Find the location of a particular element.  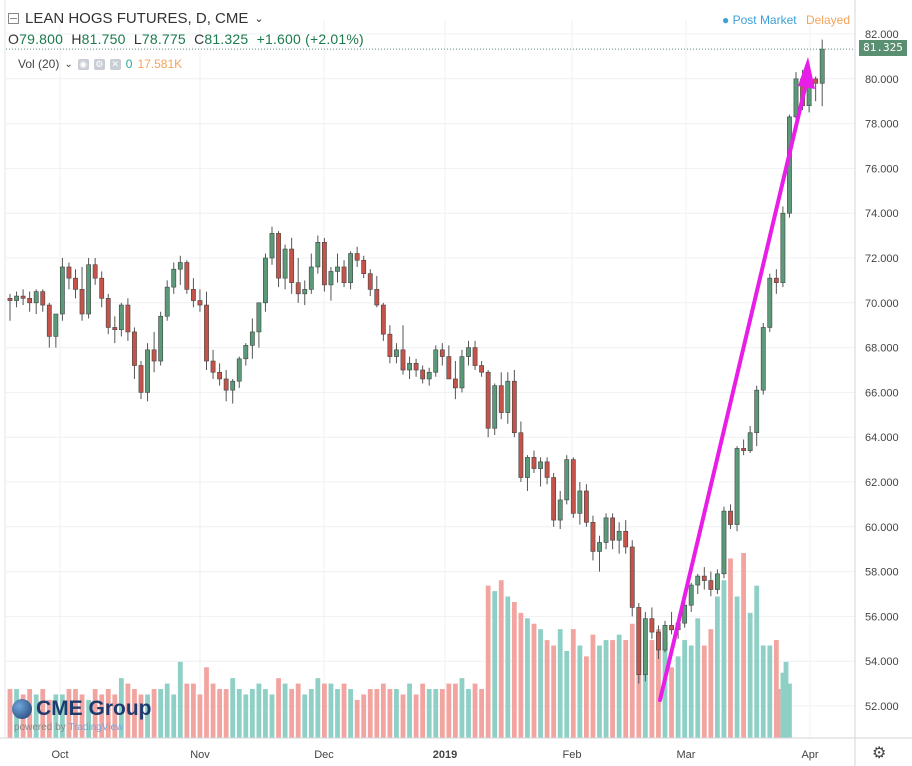

close-label: C is located at coordinates (199, 39).